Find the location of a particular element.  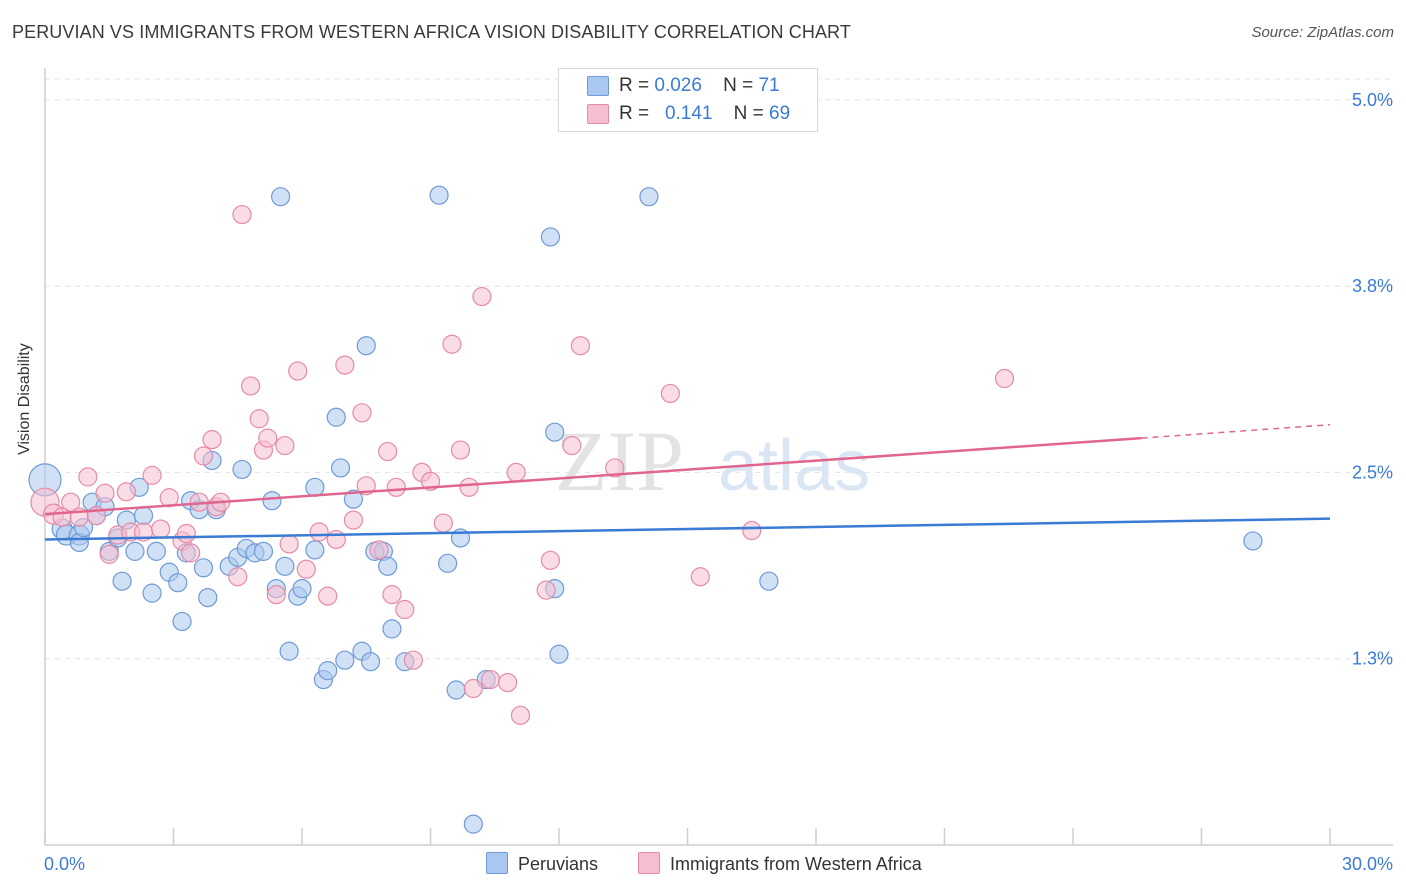

legend-swatch-peruvians is located at coordinates (598, 86).